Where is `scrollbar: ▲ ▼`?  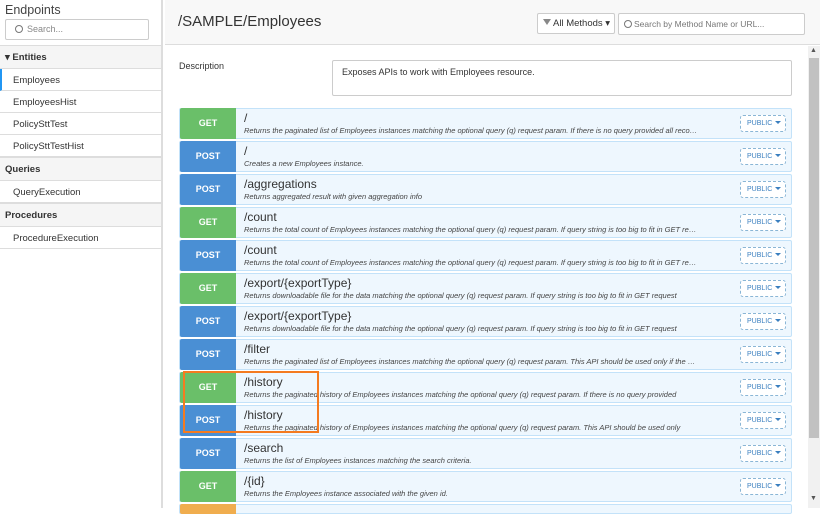
scrollbar: ▲ ▼ is located at coordinates (814, 277).